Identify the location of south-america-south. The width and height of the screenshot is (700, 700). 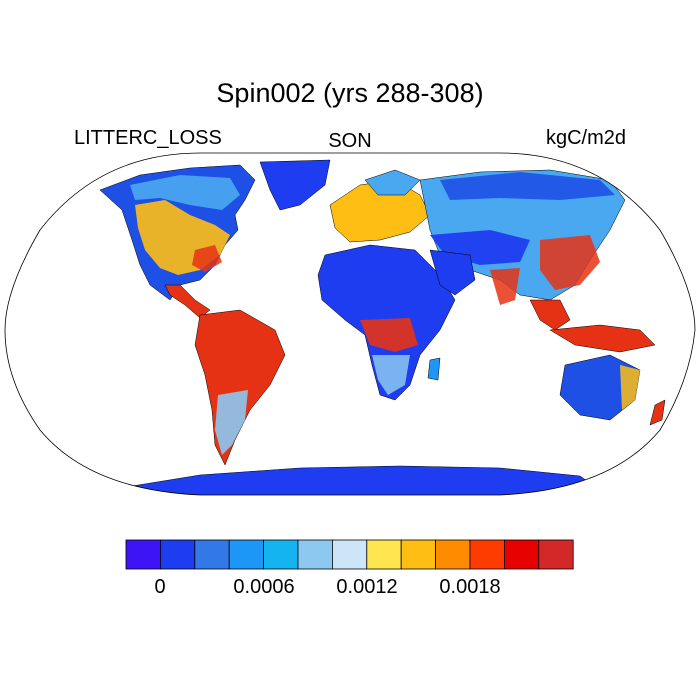
(231, 422).